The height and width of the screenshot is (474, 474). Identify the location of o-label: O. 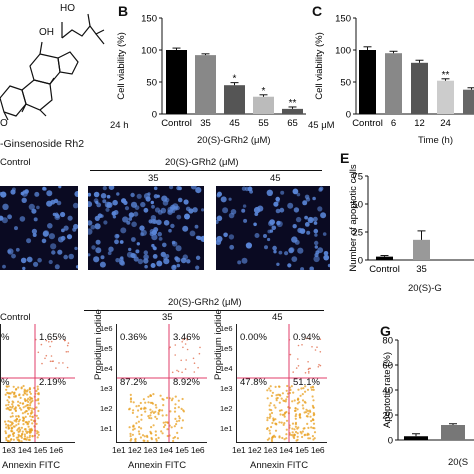
(4, 123).